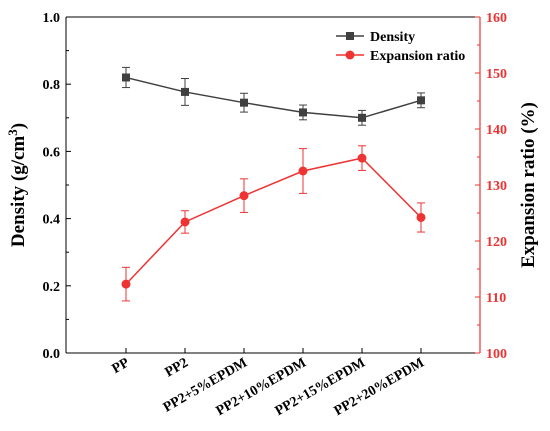 The height and width of the screenshot is (431, 550). Describe the element at coordinates (496, 130) in the screenshot. I see `right-y-tick-label: 140` at that location.